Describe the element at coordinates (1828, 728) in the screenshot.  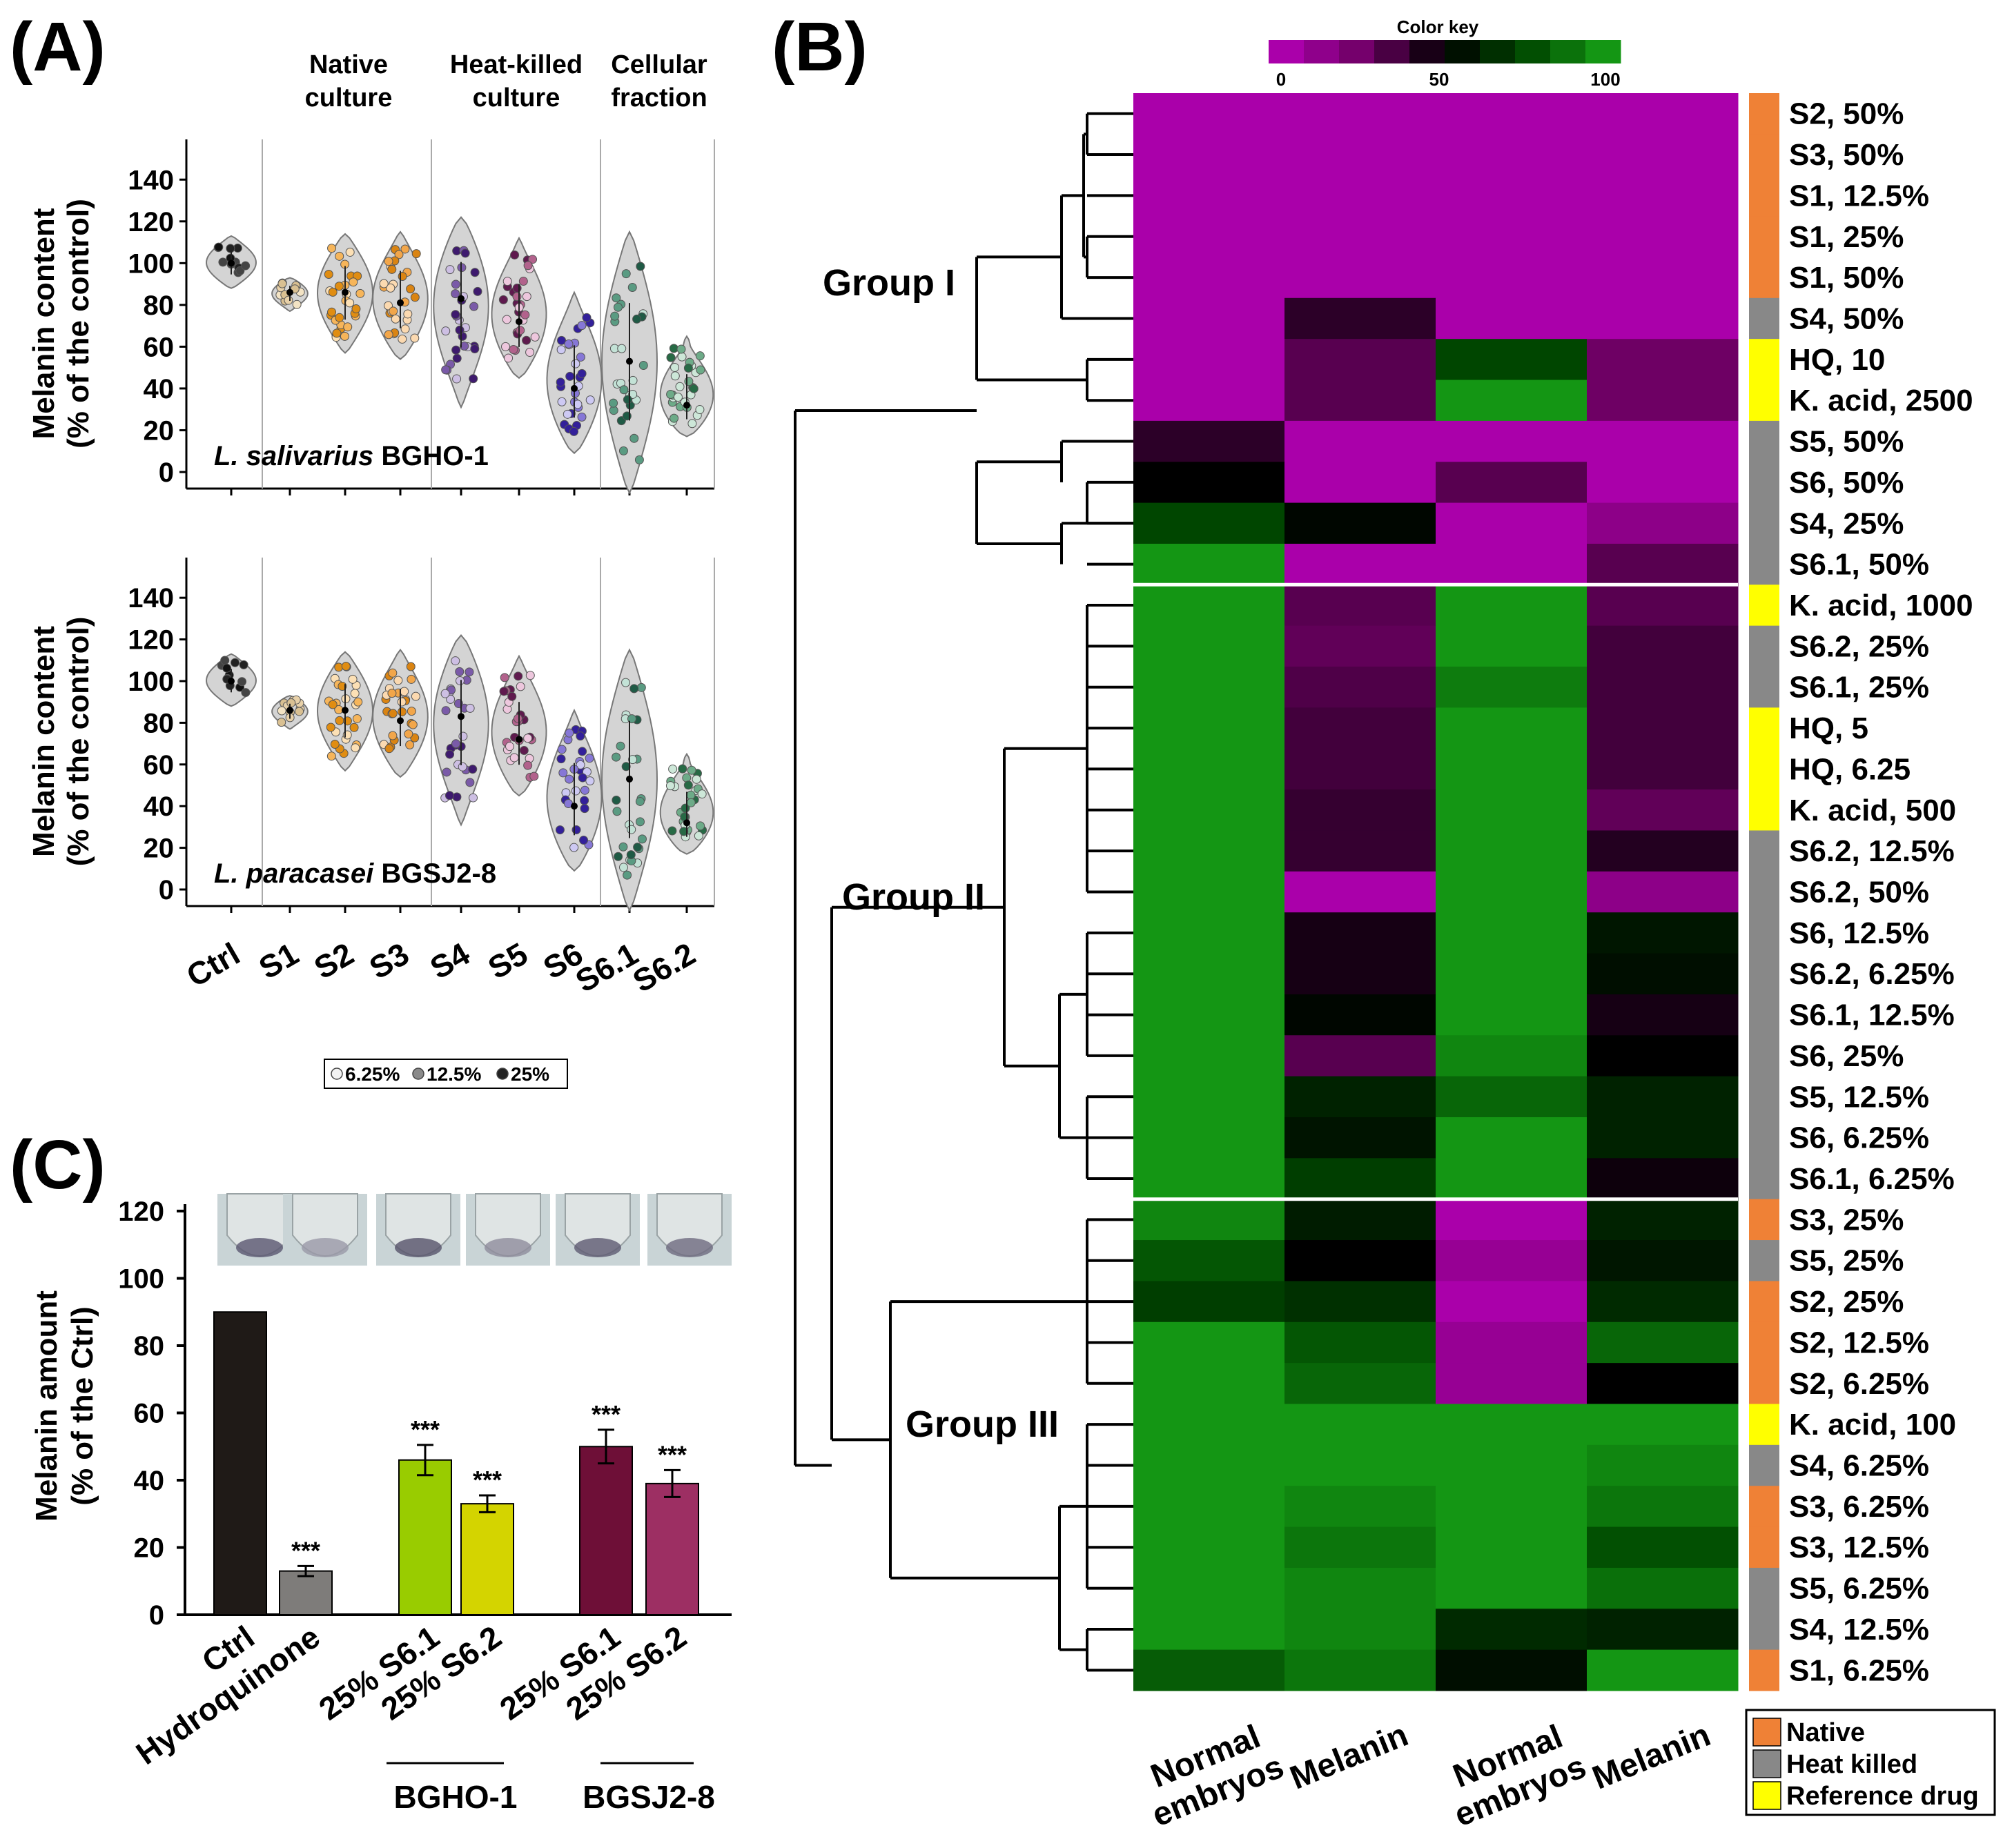
I see `row-label: HQ, 5` at that location.